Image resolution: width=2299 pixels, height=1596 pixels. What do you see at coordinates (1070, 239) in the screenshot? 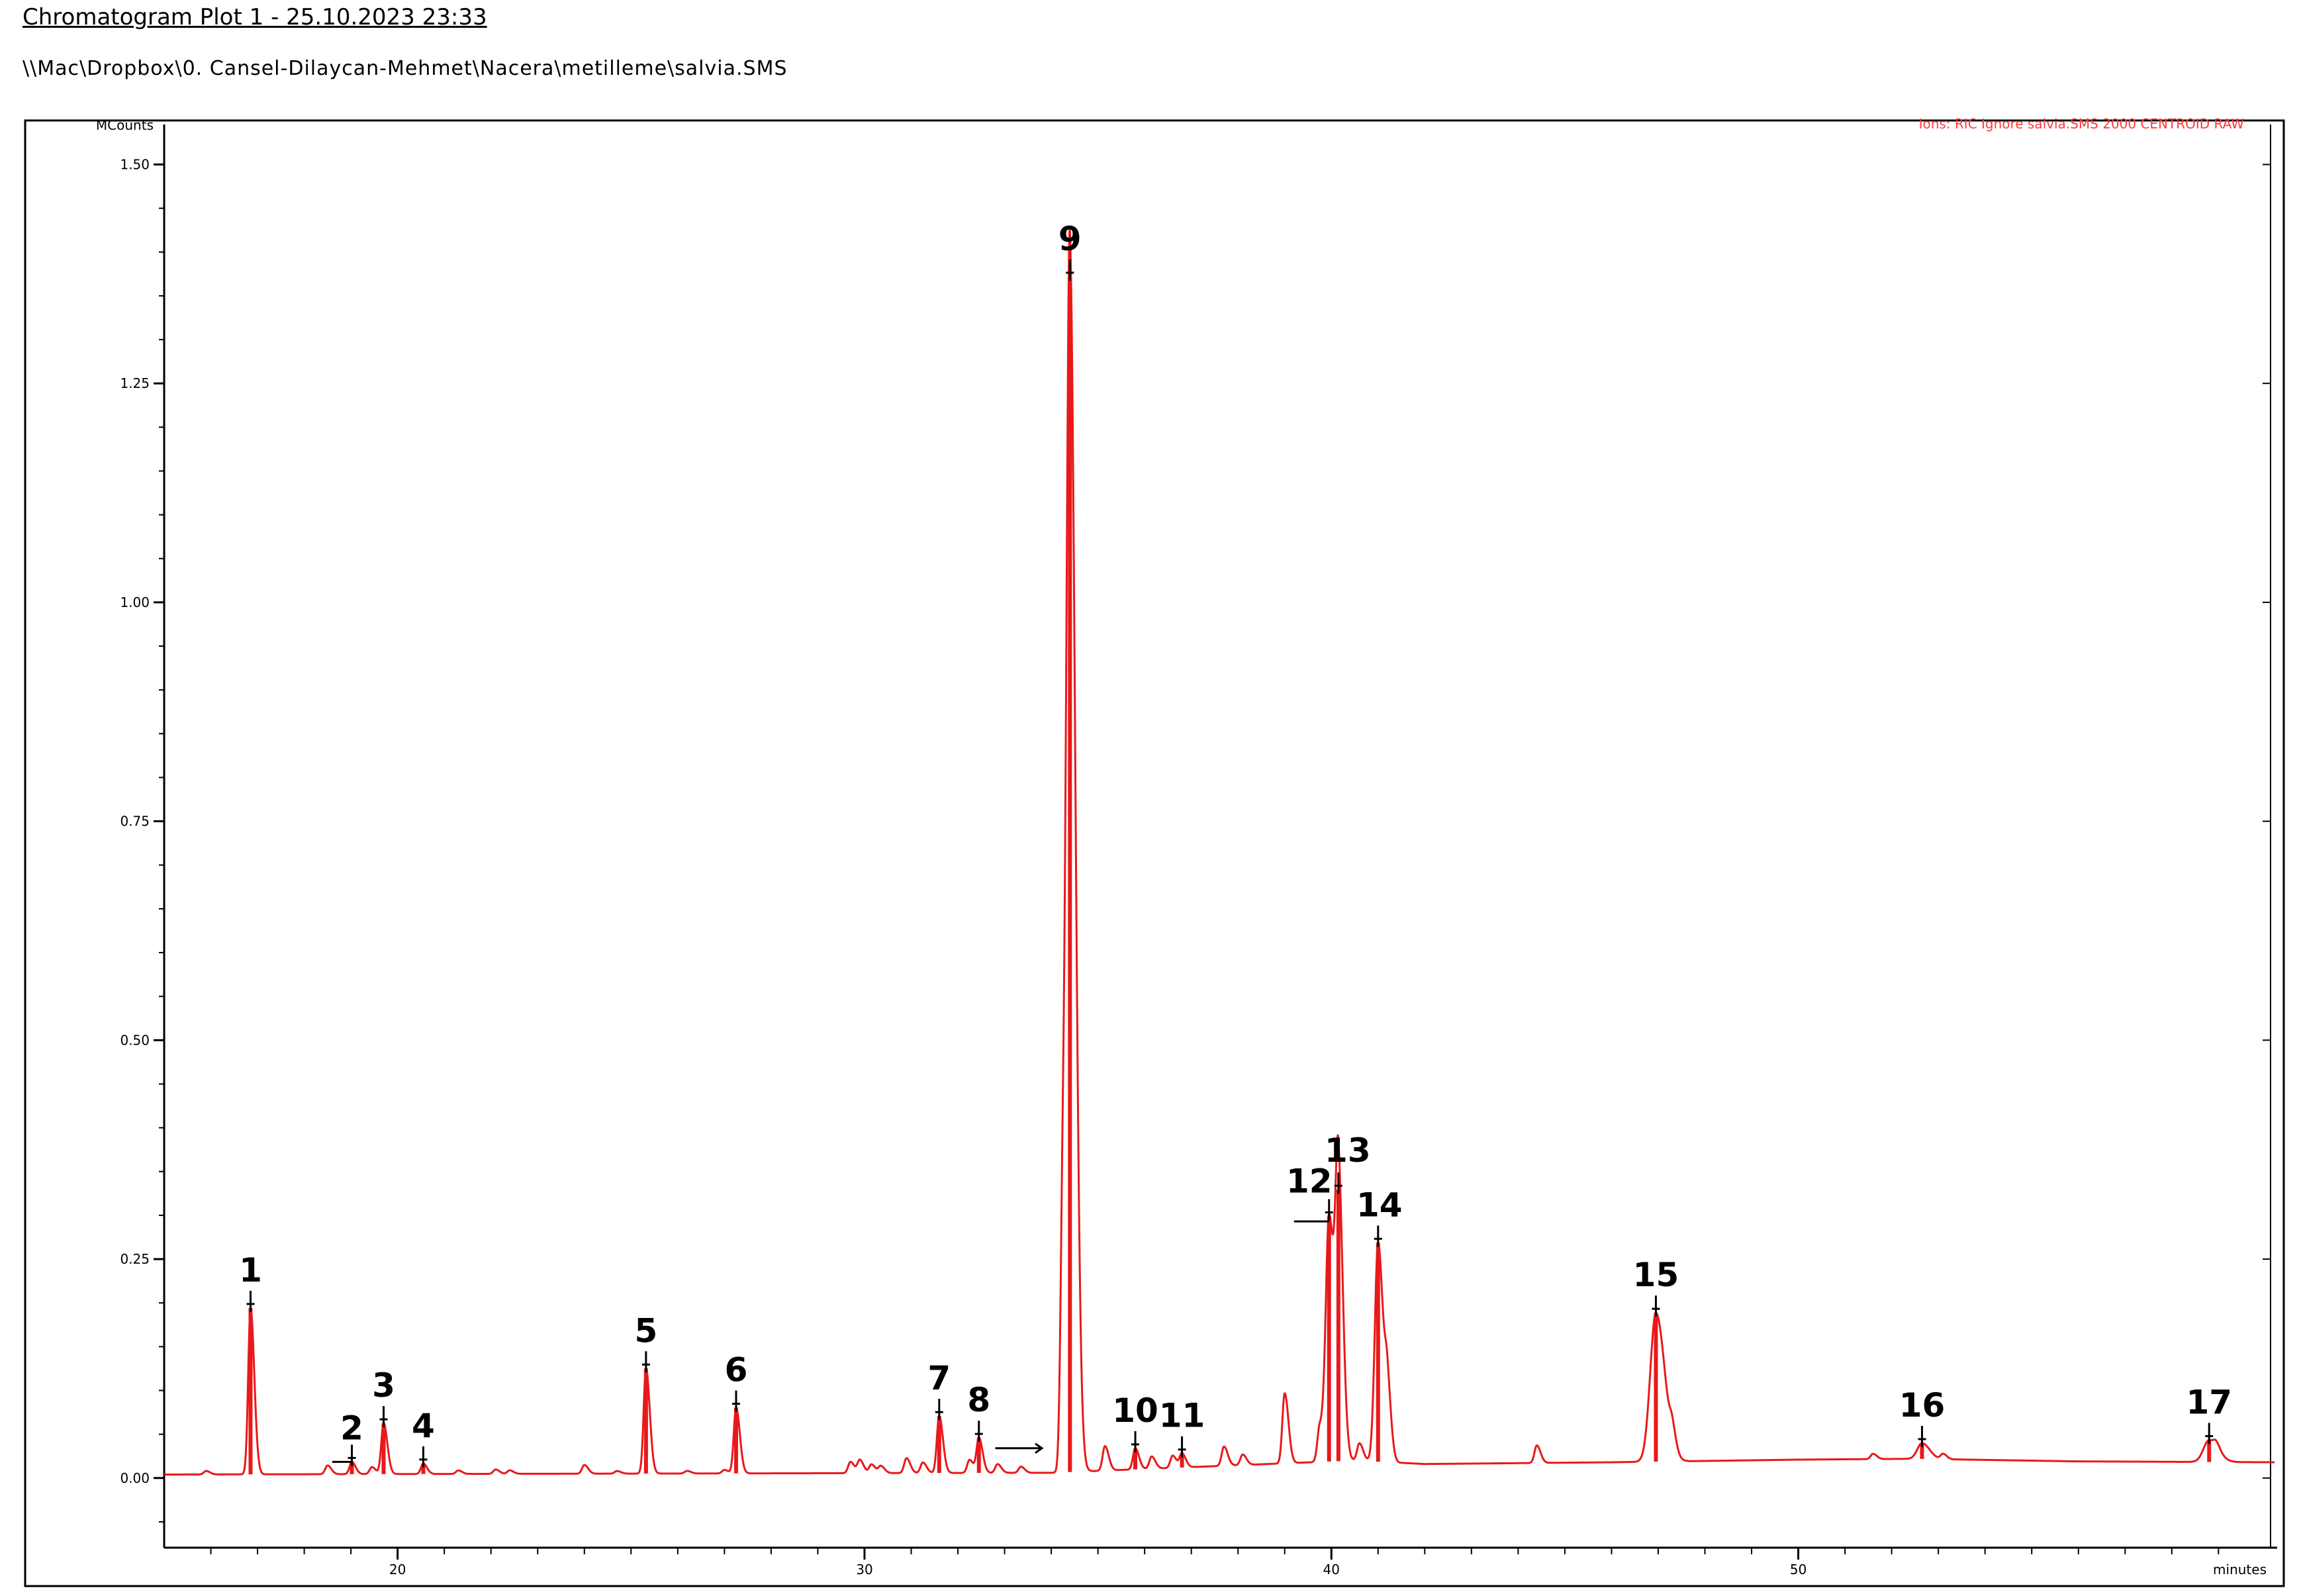
I see `peak-label-9: 9` at bounding box center [1070, 239].